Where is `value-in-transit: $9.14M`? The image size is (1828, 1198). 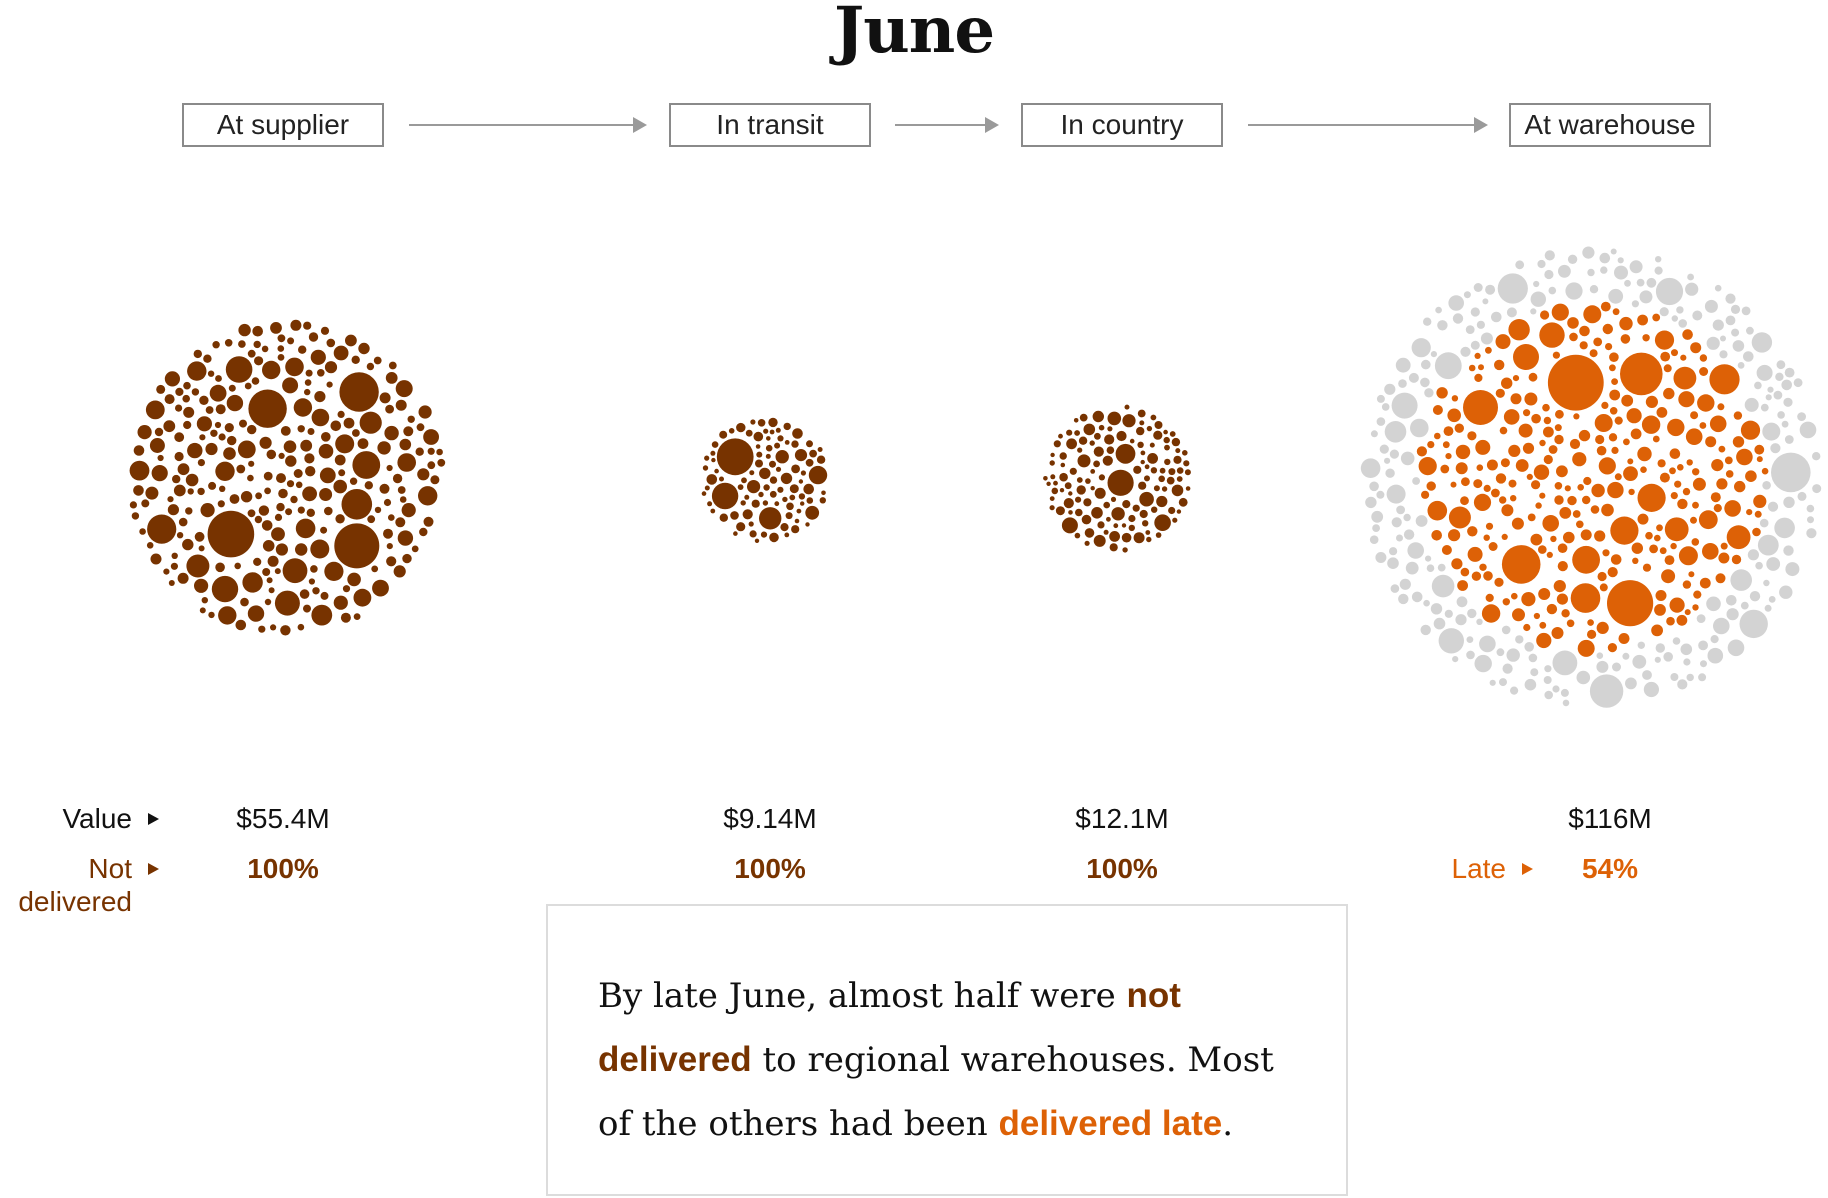
value-in-transit: $9.14M is located at coordinates (770, 818).